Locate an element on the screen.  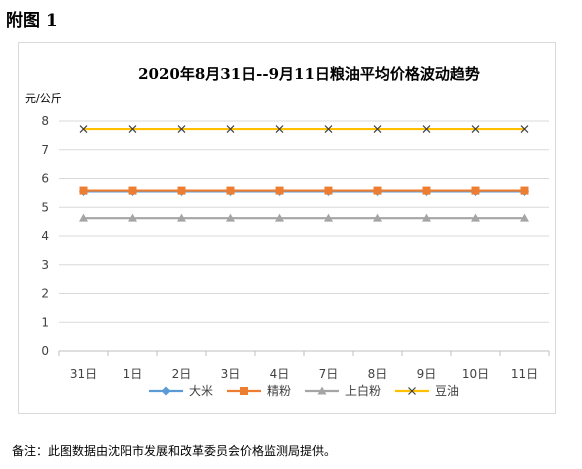
legend-label: 豆油 is located at coordinates (447, 391).